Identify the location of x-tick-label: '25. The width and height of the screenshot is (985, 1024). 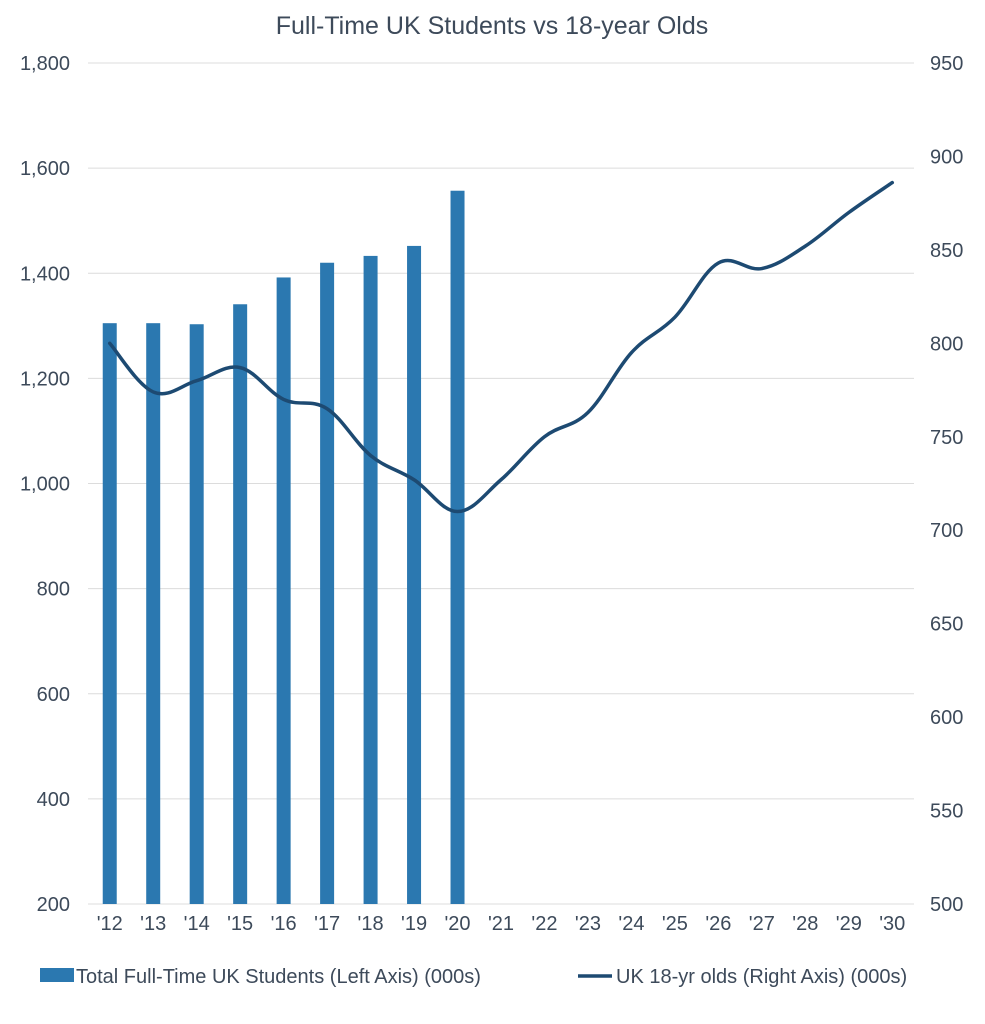
(675, 924).